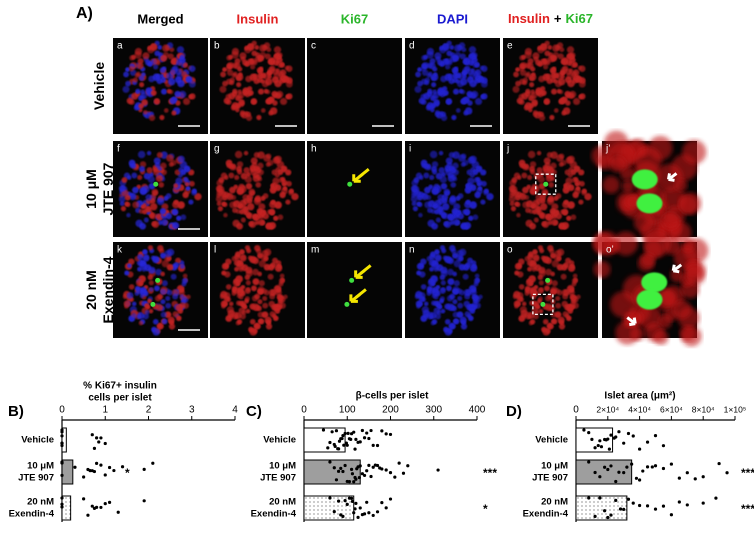  Describe the element at coordinates (514, 411) in the screenshot. I see `chart-label: D)` at that location.